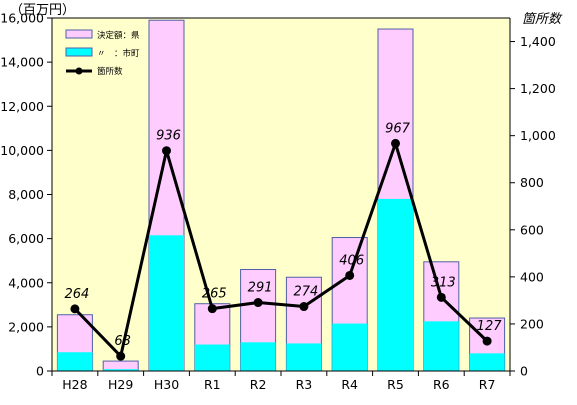  I want to click on left-tick-label: 2,000, so click(26, 326).